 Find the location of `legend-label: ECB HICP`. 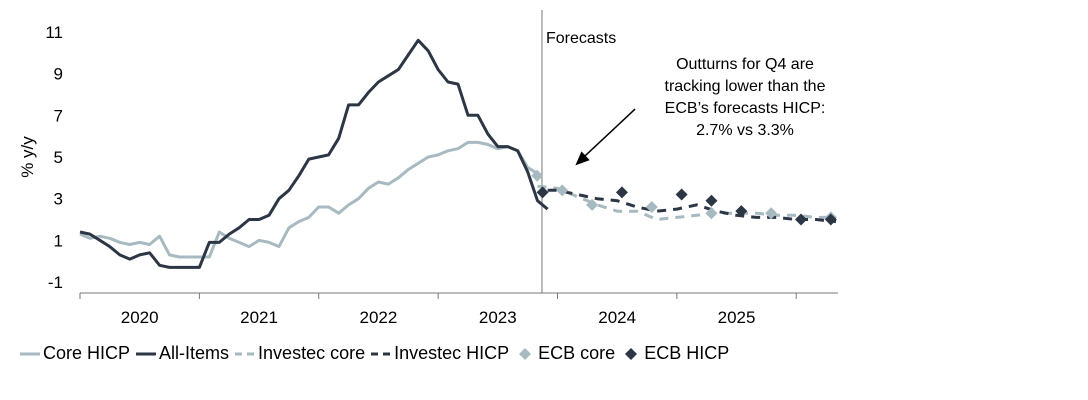

legend-label: ECB HICP is located at coordinates (687, 353).